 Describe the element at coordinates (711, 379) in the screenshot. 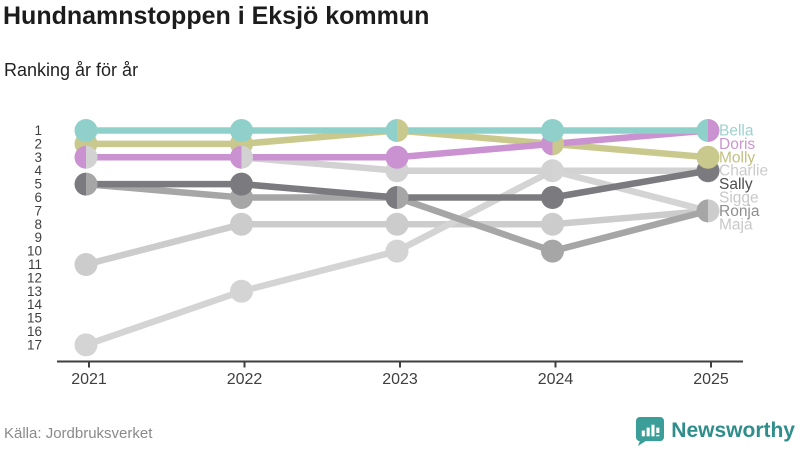

I see `x-axis-tick-label: 2025` at that location.